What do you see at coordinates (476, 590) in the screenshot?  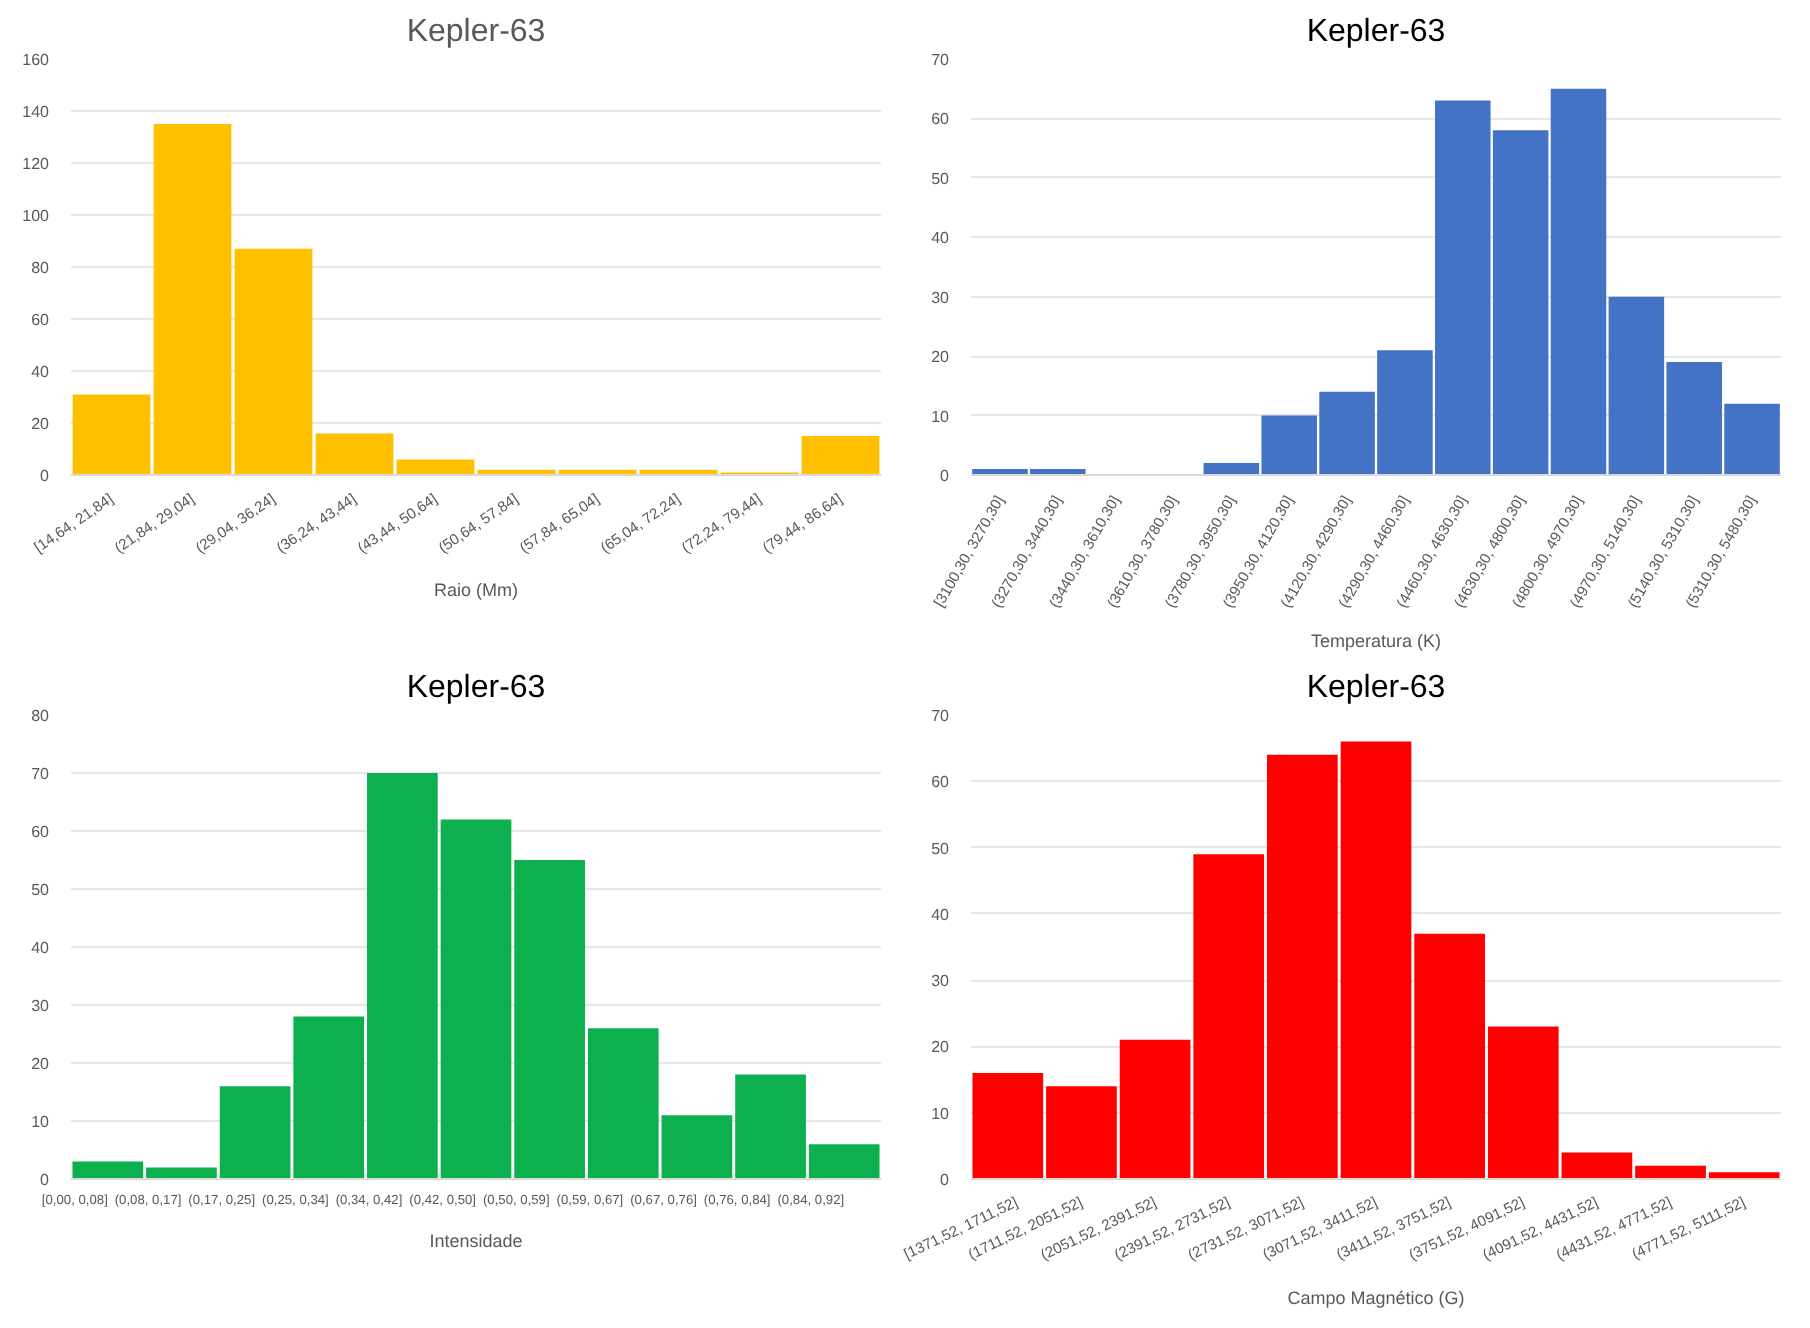 I see `x-axis-title: Raio (Mm)` at bounding box center [476, 590].